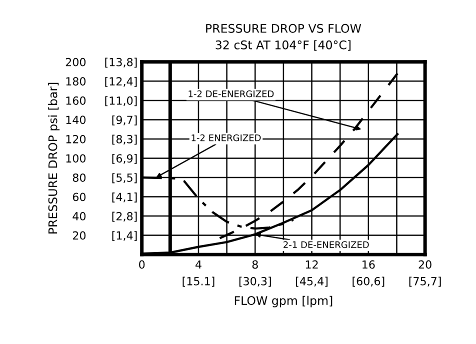  I want to click on x-tick-label: 20, so click(425, 264).